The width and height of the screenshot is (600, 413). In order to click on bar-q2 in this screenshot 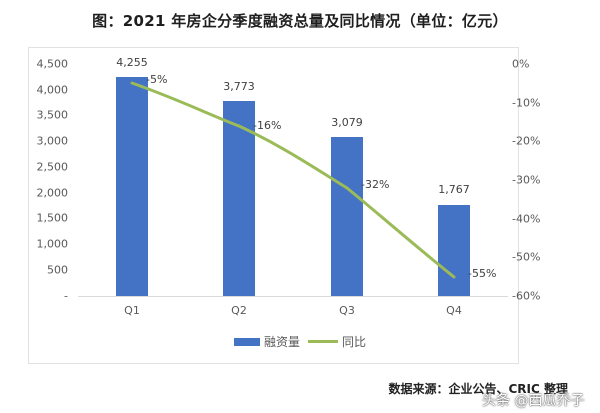, I will do `click(239, 198)`.